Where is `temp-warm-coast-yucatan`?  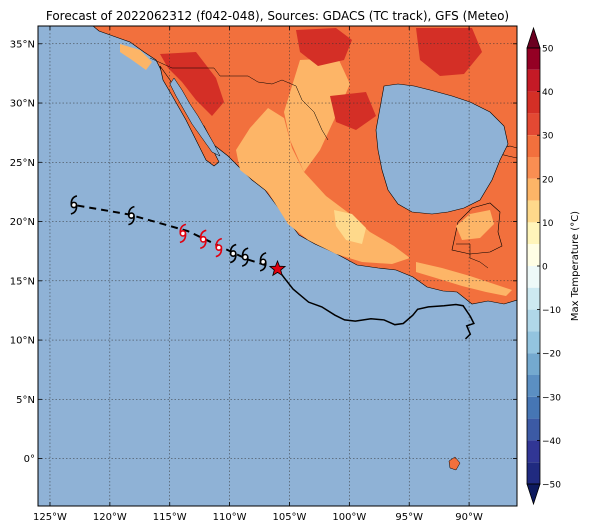
temp-warm-coast-yucatan is located at coordinates (475, 225).